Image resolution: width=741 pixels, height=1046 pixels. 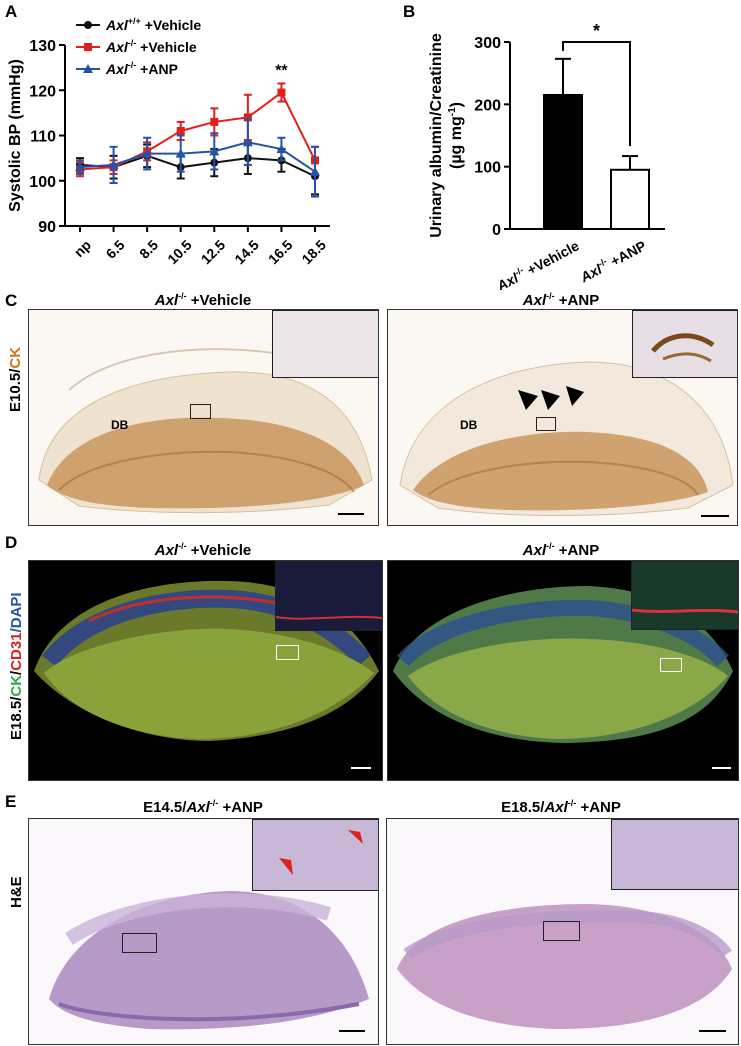 What do you see at coordinates (11, 11) in the screenshot?
I see `panel-label-a: A` at bounding box center [11, 11].